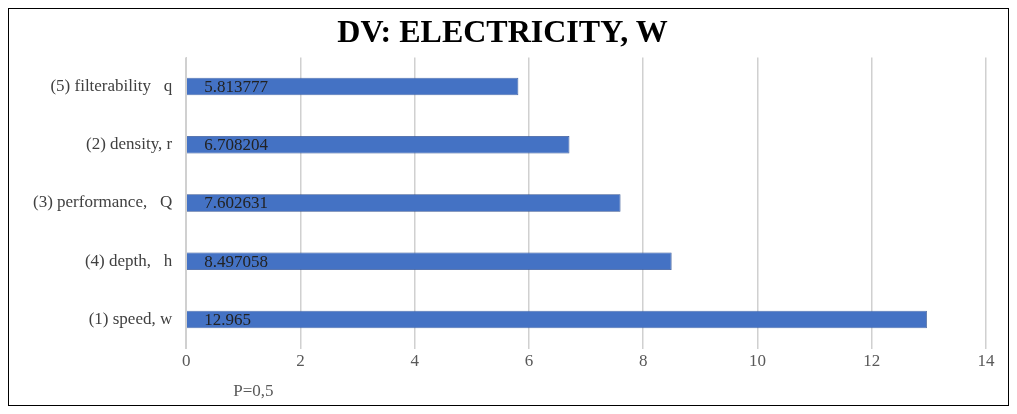 This screenshot has width=1017, height=414. Describe the element at coordinates (253, 390) in the screenshot. I see `text: P=0,5` at that location.